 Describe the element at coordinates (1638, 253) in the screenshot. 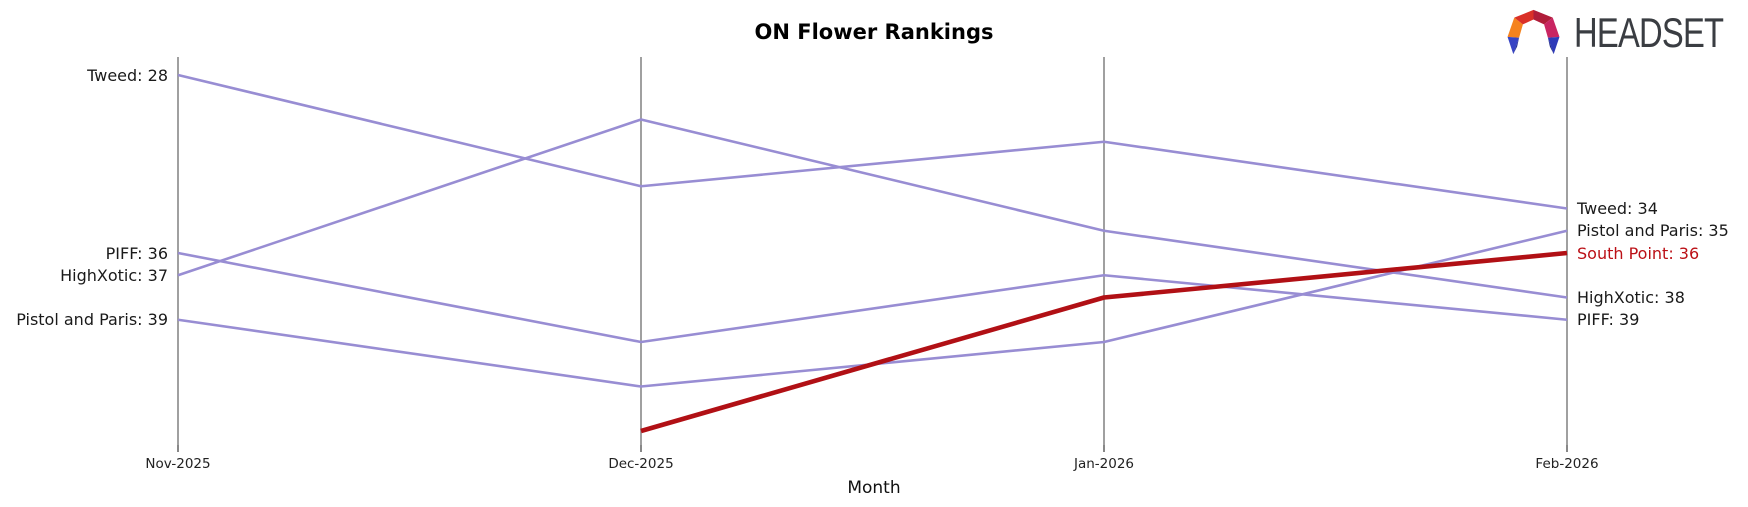

I see `series-label-right-south-point: South Point: 36` at that location.